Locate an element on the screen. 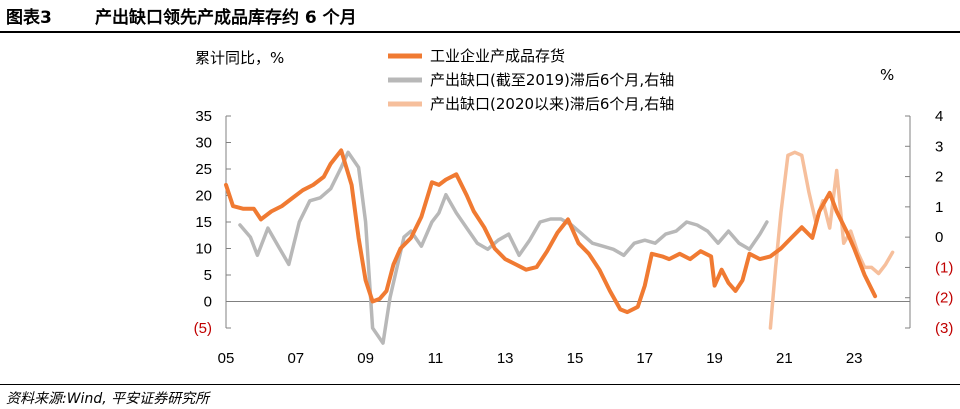  left-tick-label: 20 is located at coordinates (203, 196).